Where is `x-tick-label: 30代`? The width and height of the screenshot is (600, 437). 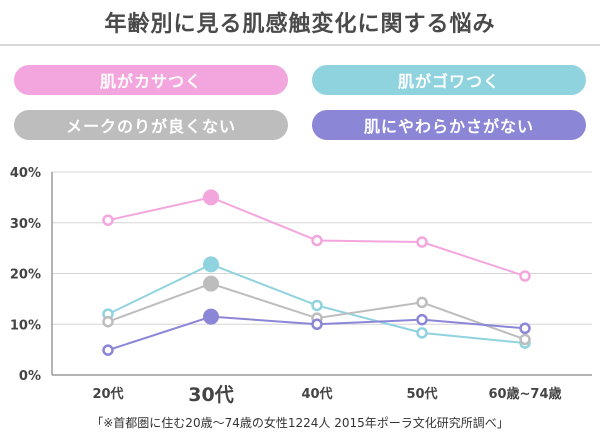
x-tick-label: 30代 is located at coordinates (210, 395).